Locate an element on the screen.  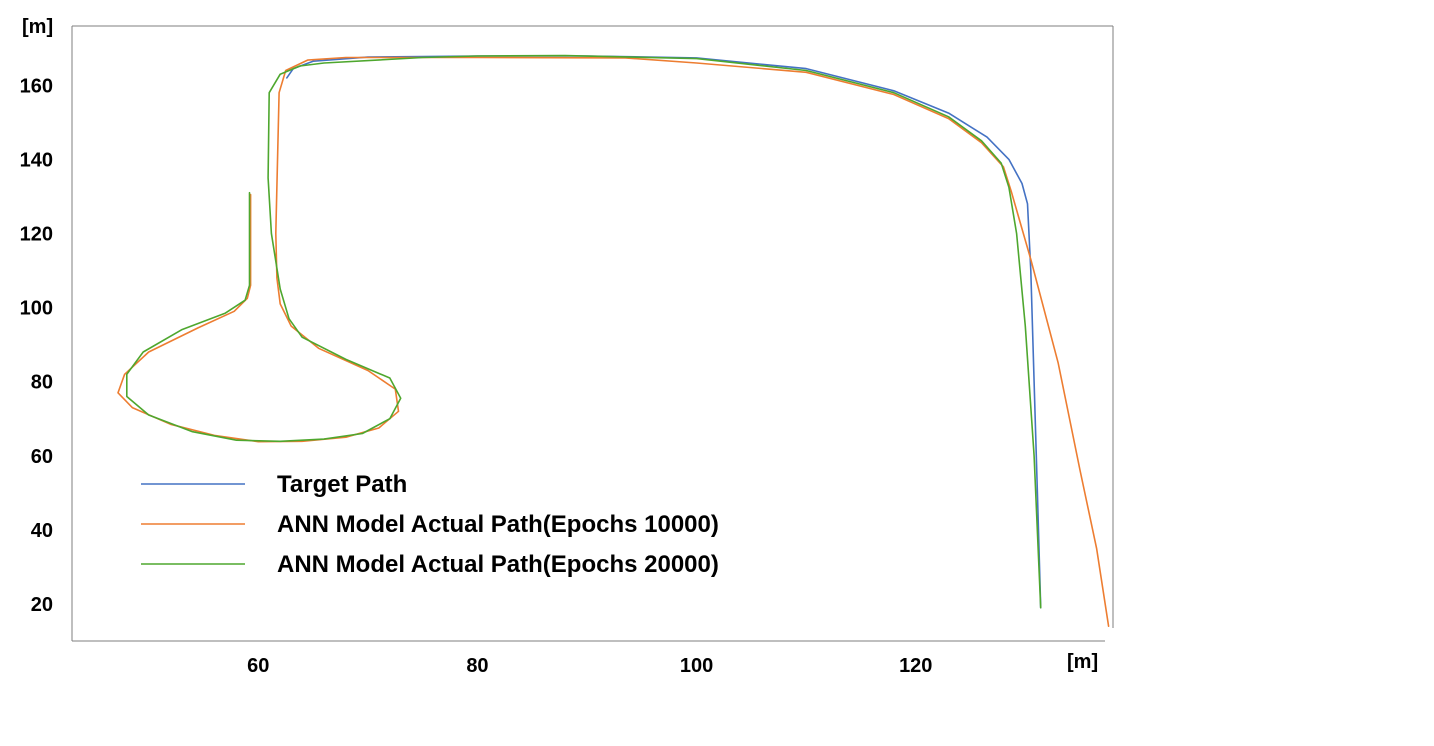
y-axis-ticks: 20 40 60 80 100 120 140 160 is located at coordinates (36, 345).